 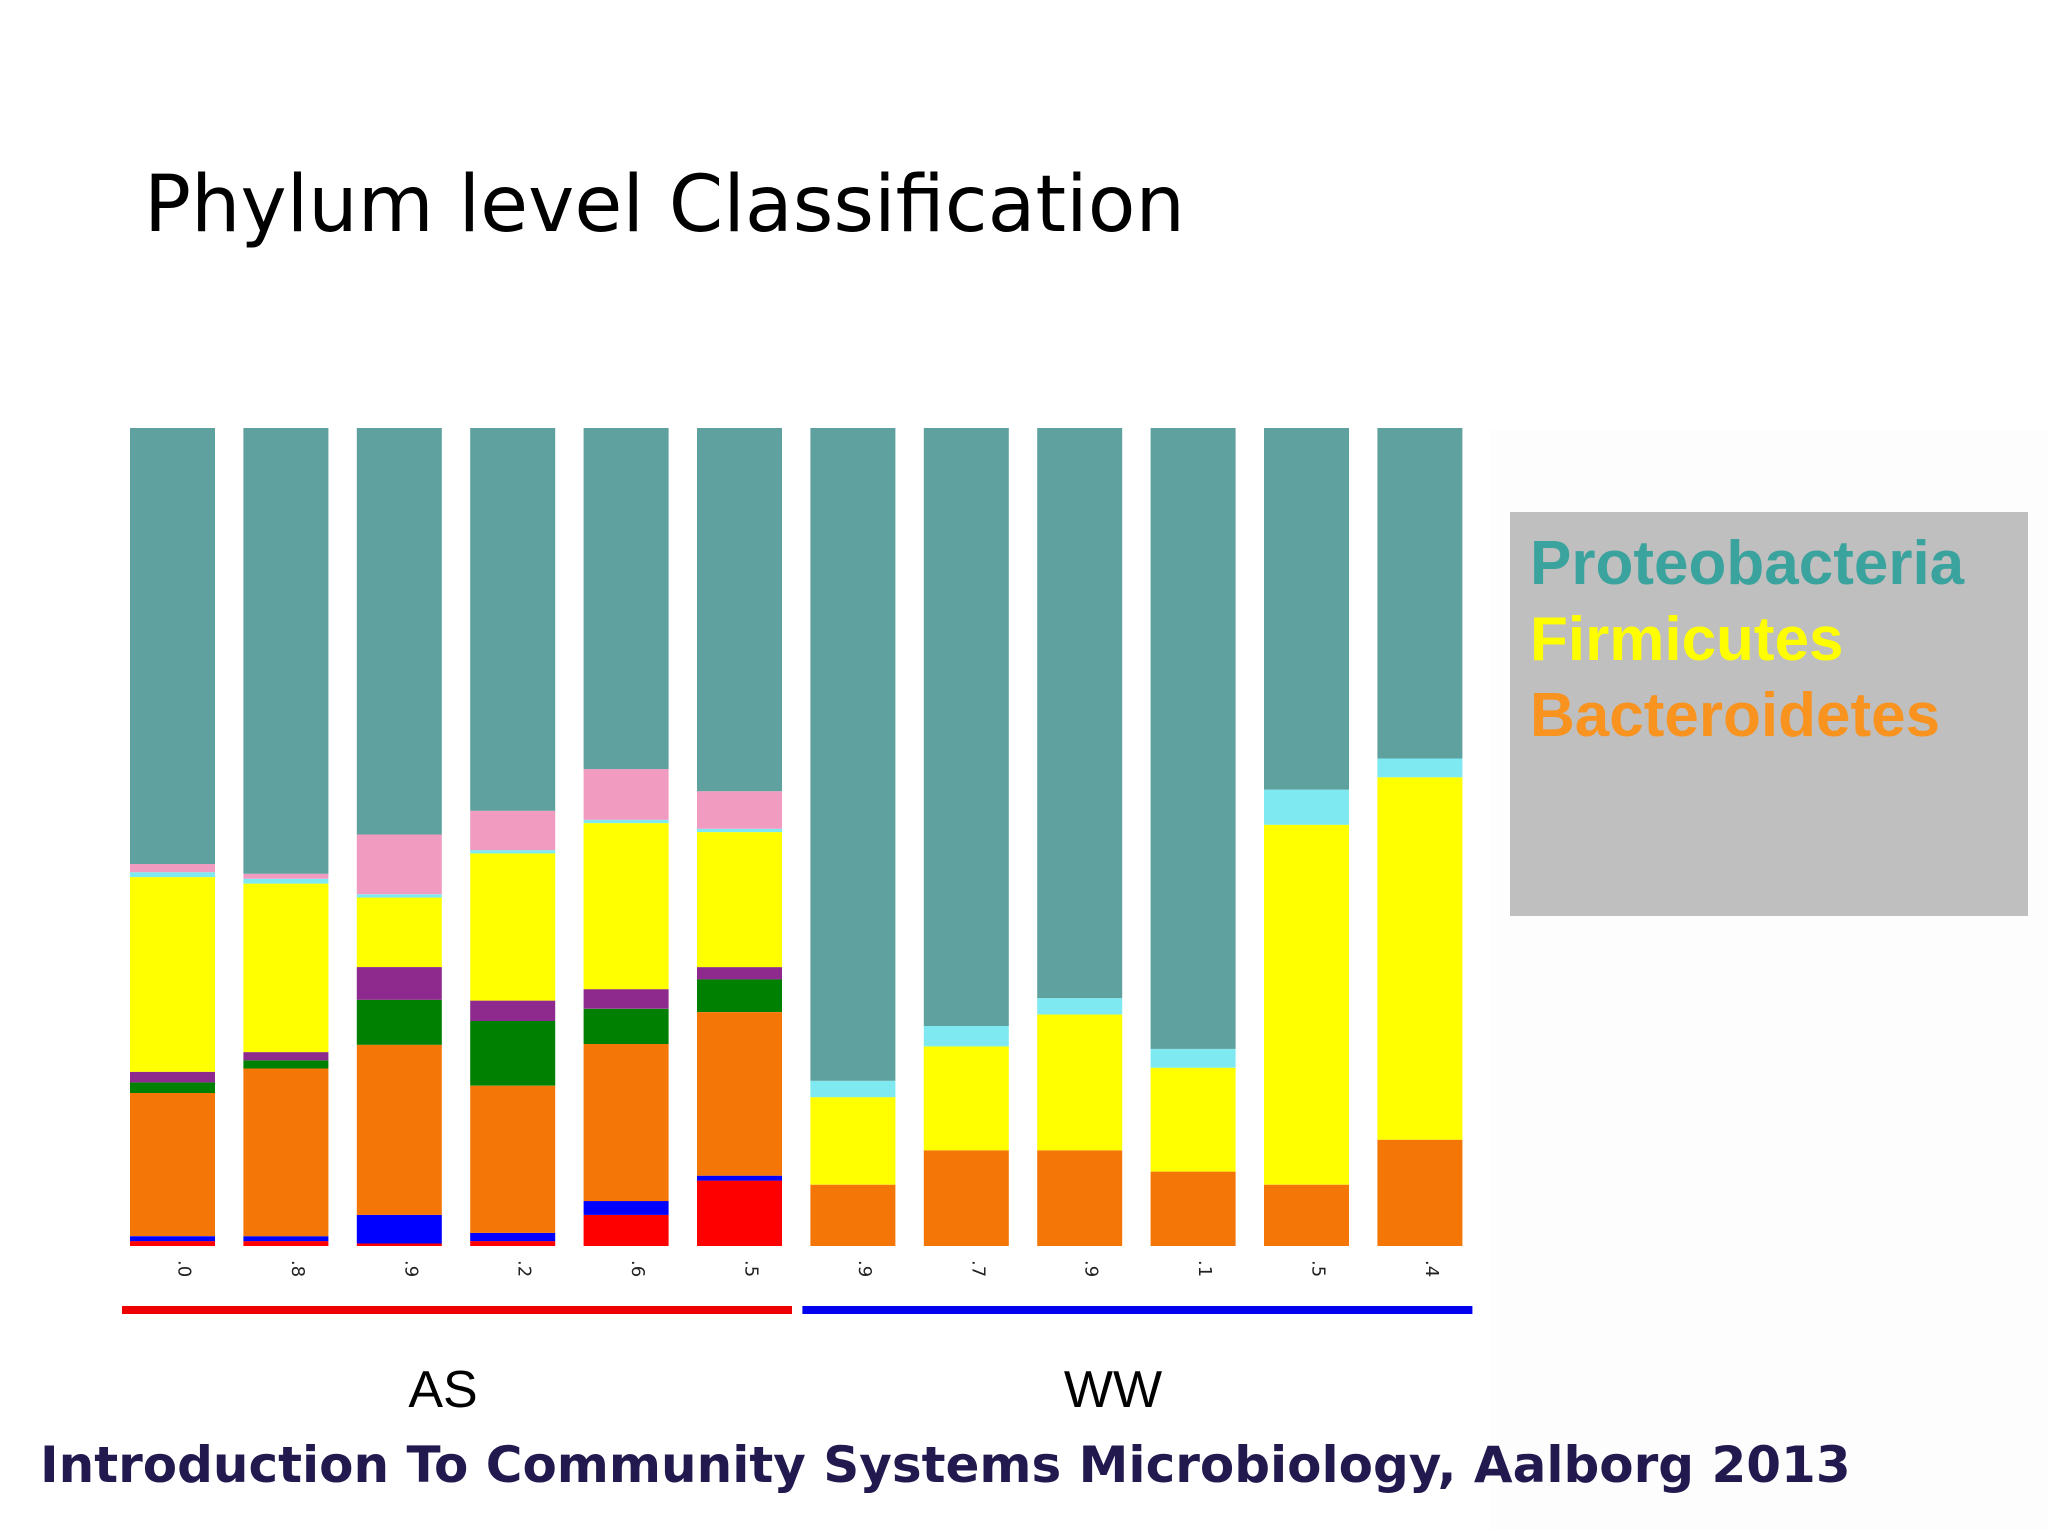 What do you see at coordinates (664, 205) in the screenshot?
I see `slide-title: Phylum level Classification` at bounding box center [664, 205].